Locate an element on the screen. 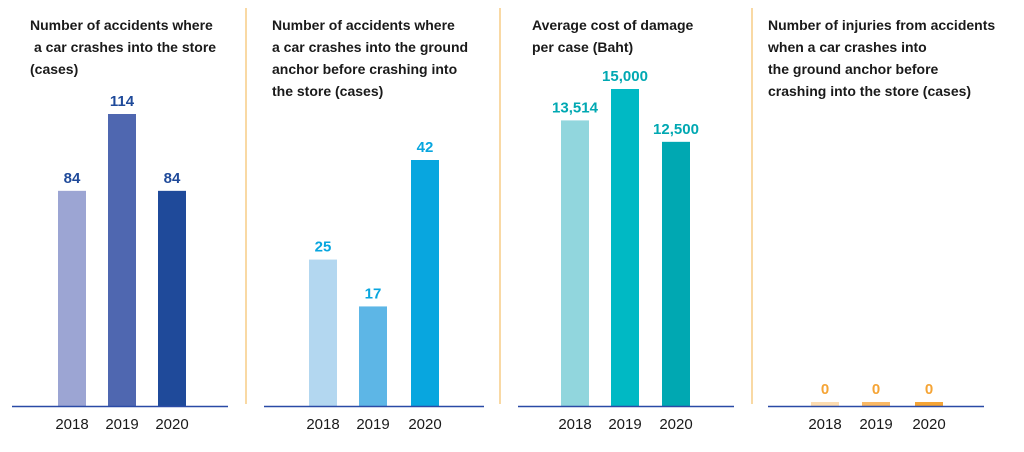  data-label: 13,514 is located at coordinates (575, 107).